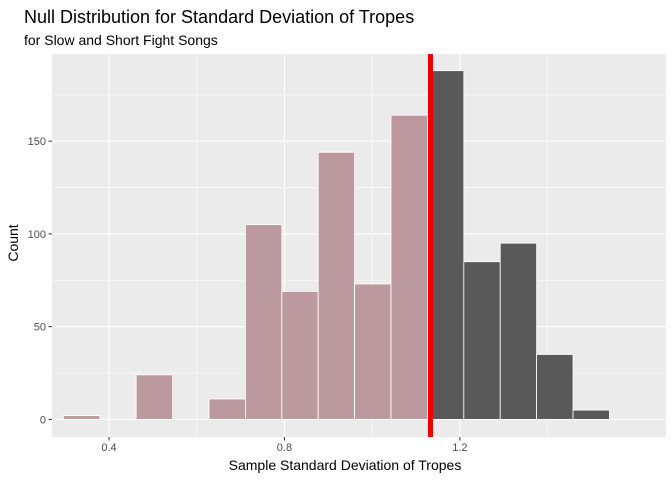 The width and height of the screenshot is (672, 480). Describe the element at coordinates (40, 328) in the screenshot. I see `y-tick-label: 50` at that location.